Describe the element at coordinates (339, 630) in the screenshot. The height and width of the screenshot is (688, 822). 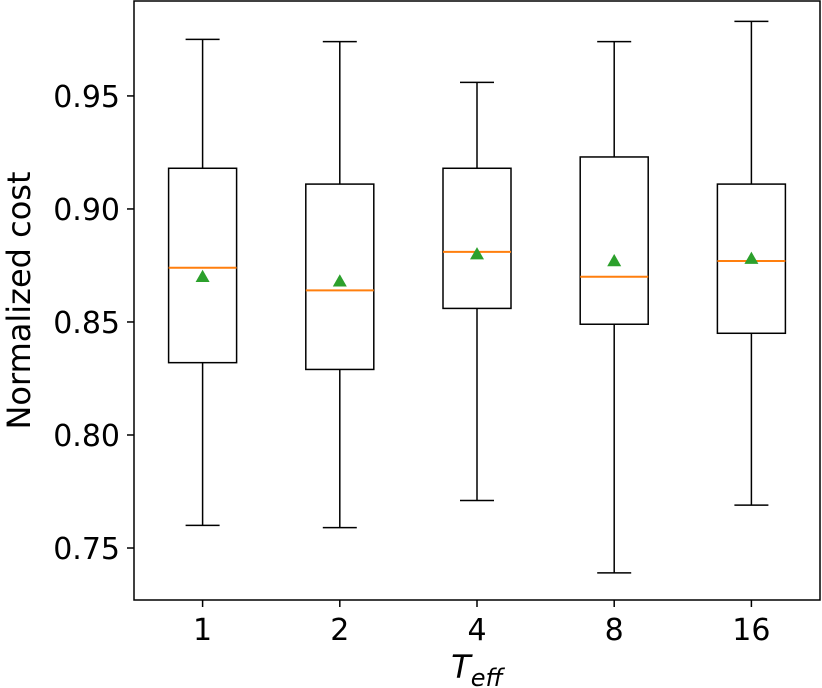
I see `x-tick-label: 2` at that location.